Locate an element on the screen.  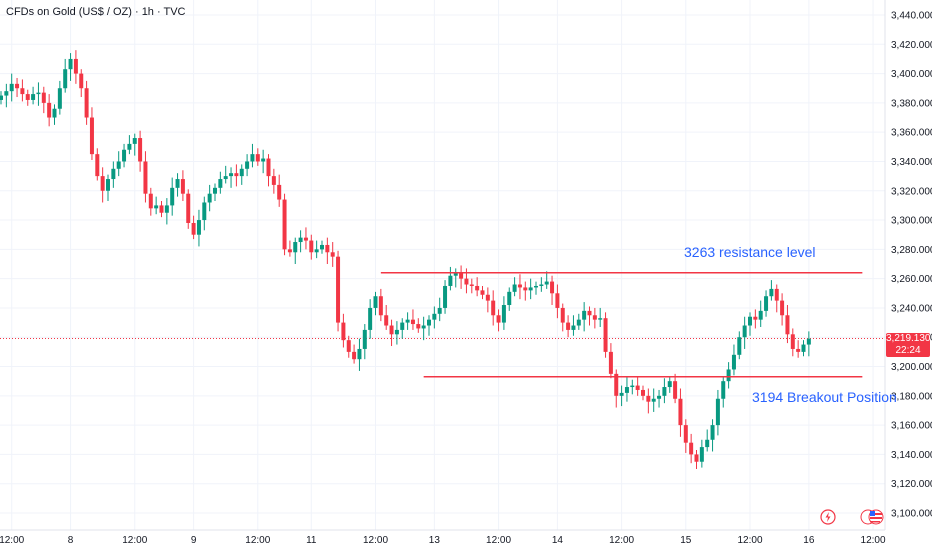
resistance-label: 3263 resistance level is located at coordinates (750, 252).